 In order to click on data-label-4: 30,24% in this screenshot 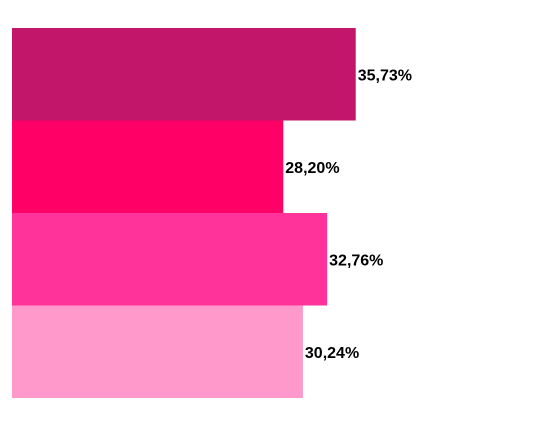, I will do `click(332, 353)`.